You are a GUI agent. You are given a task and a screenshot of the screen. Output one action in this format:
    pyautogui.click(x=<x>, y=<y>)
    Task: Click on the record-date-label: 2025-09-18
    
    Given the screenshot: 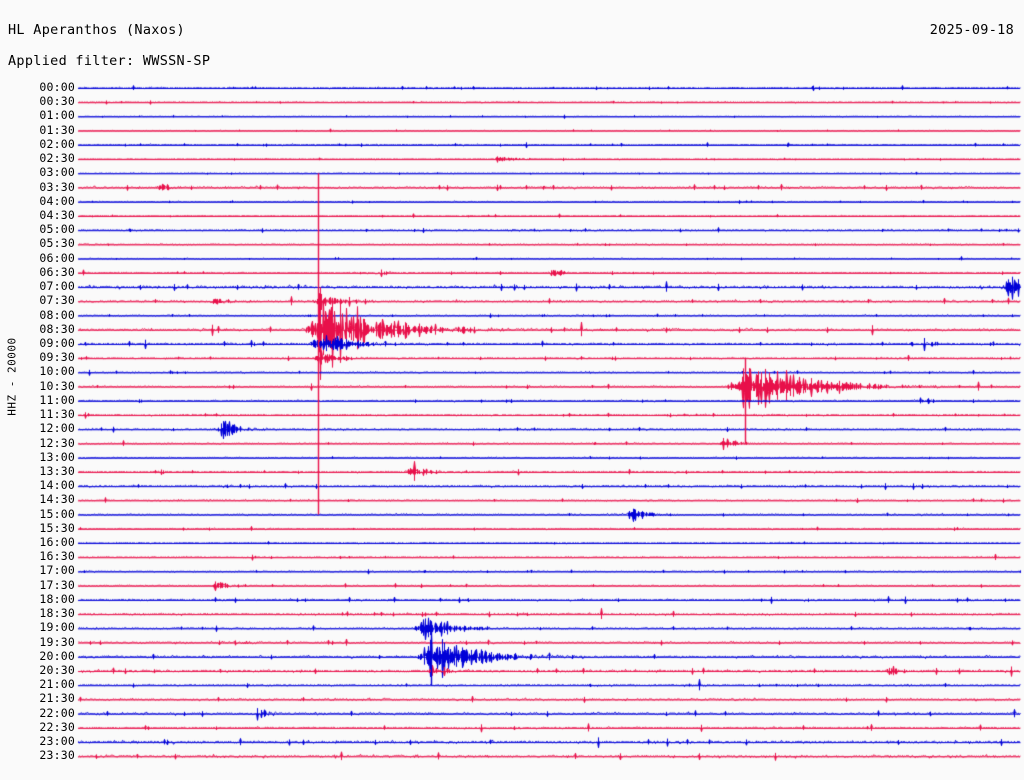 What is the action you would take?
    pyautogui.click(x=971, y=30)
    